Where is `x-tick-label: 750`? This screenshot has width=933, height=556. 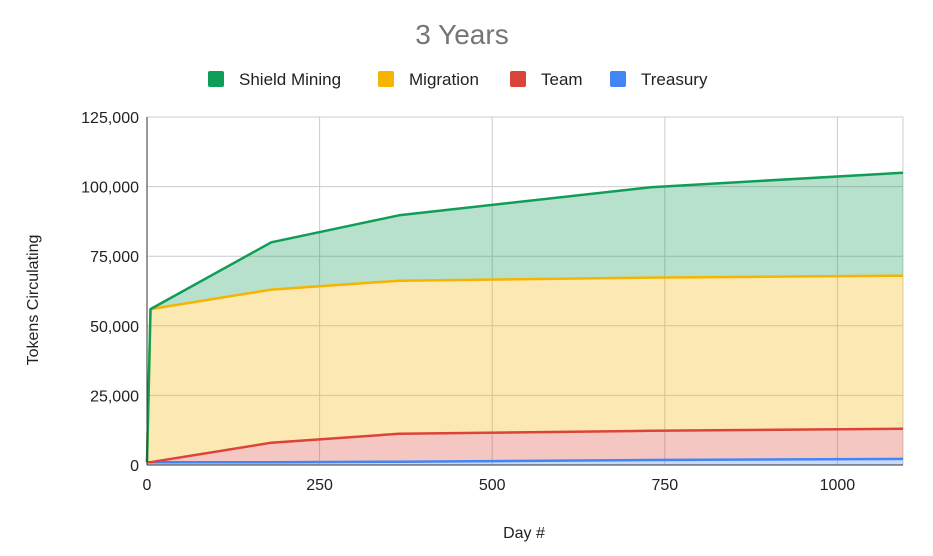 x-tick-label: 750 is located at coordinates (664, 485).